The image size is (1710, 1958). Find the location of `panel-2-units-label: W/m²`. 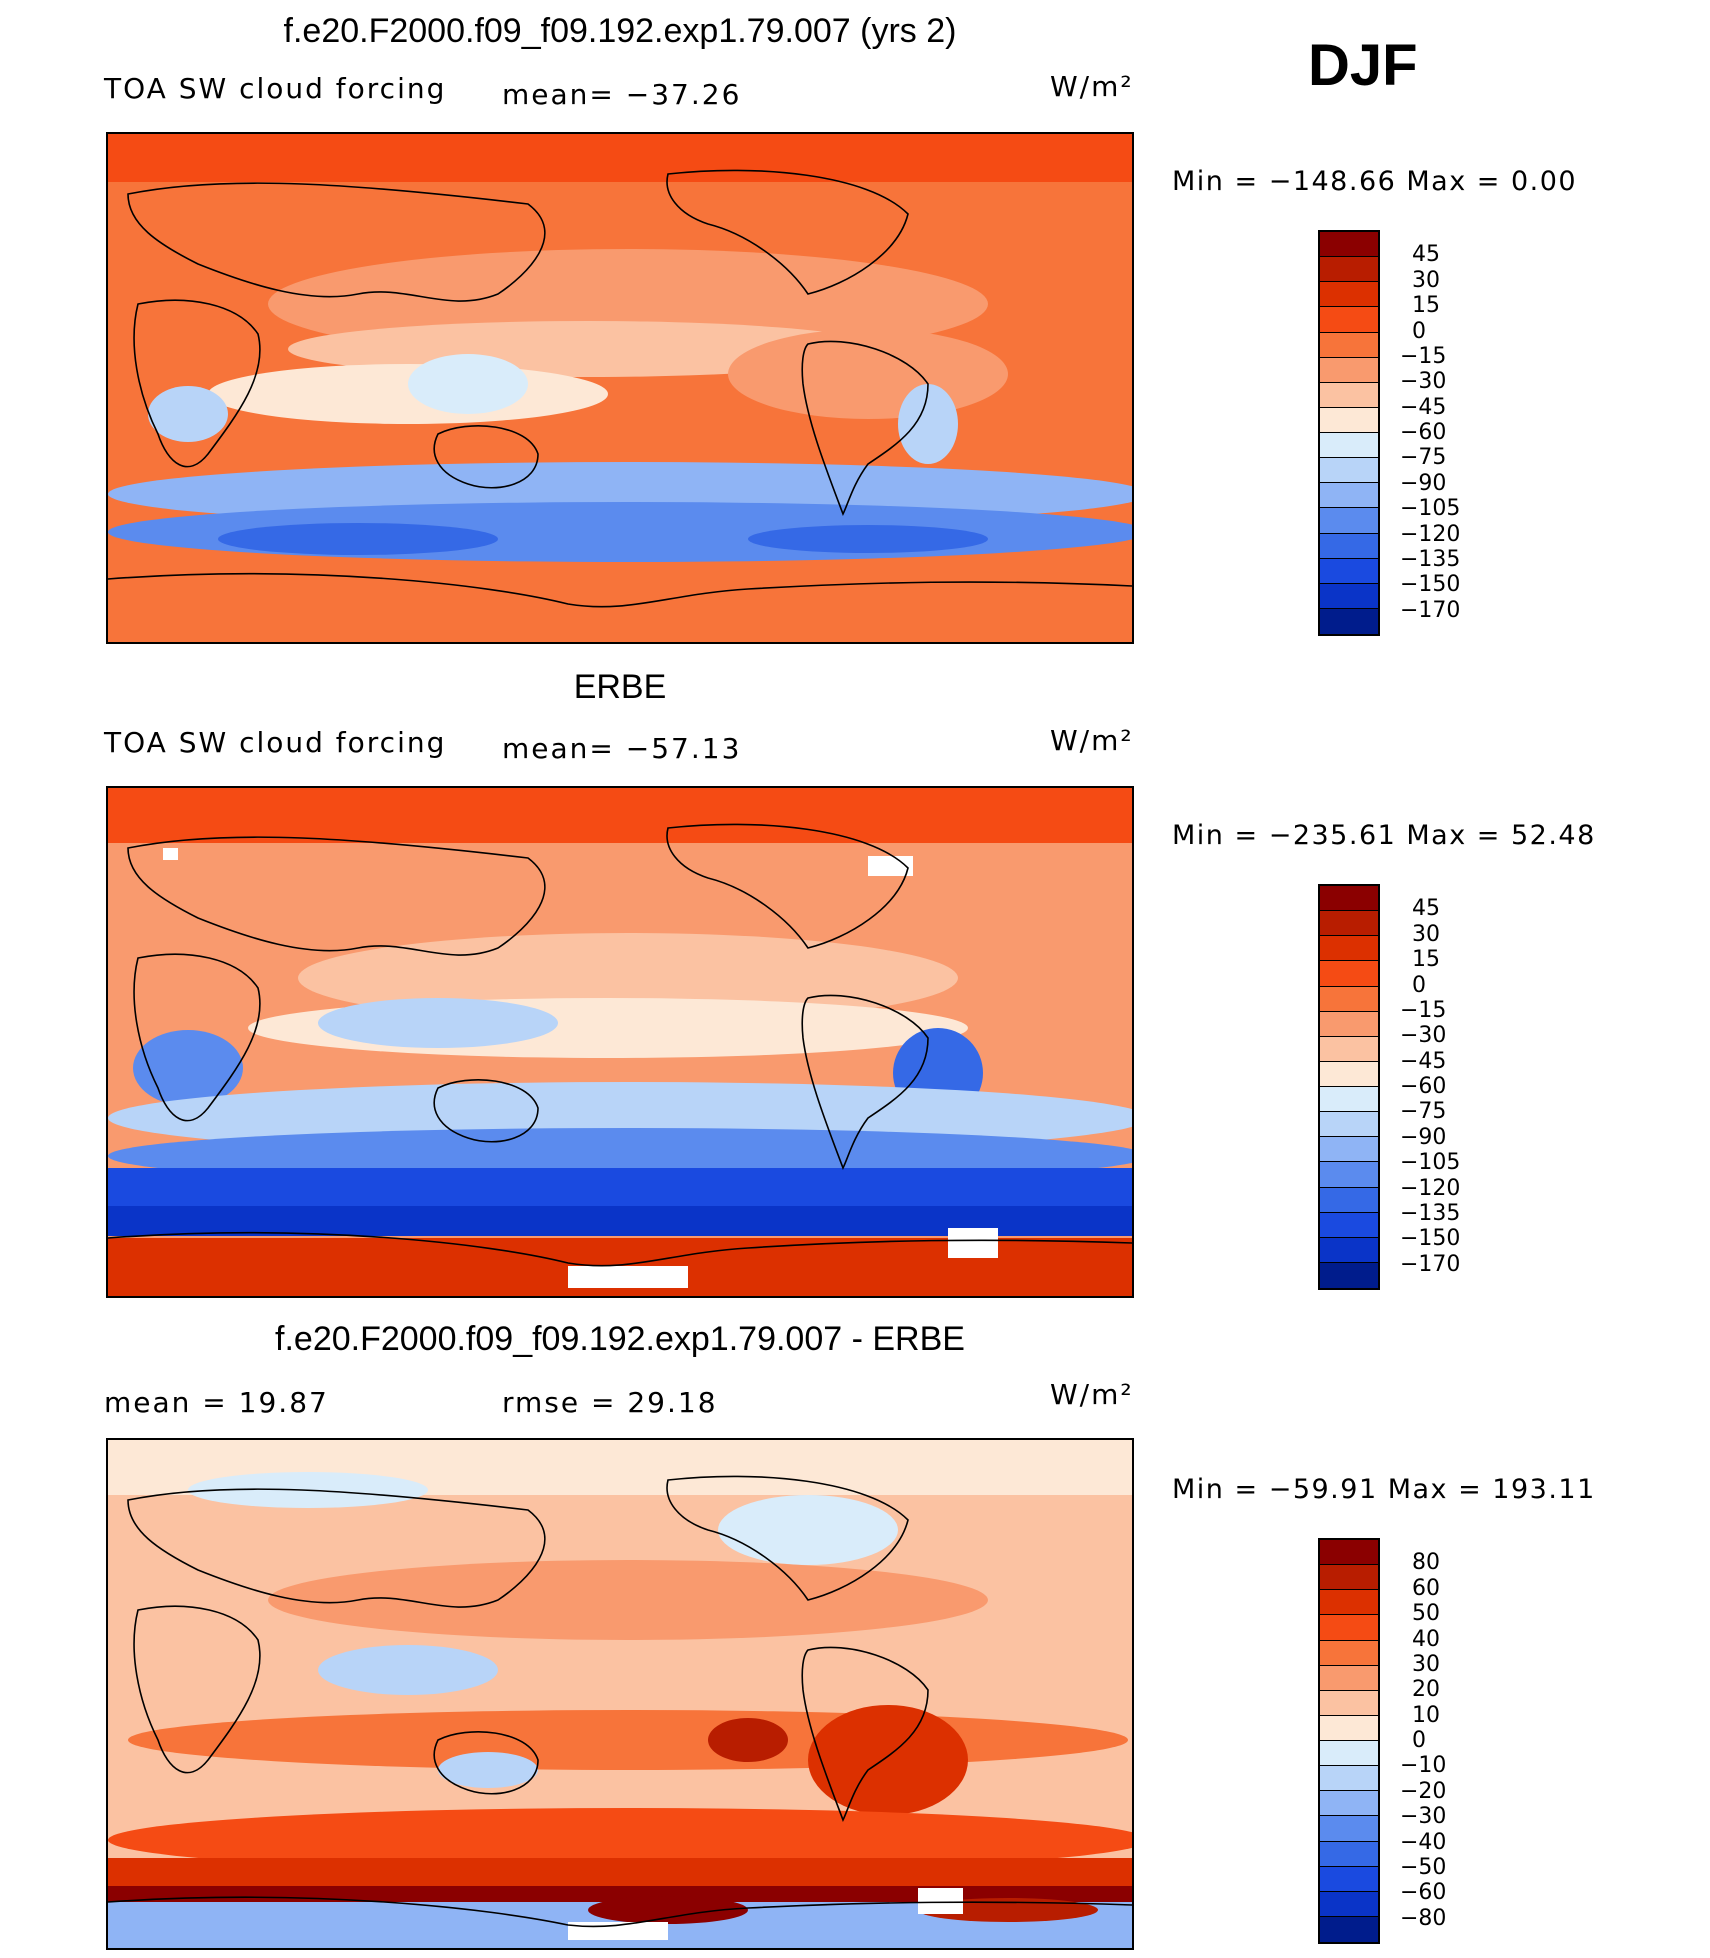

panel-2-units-label: W/m² is located at coordinates (1092, 740).